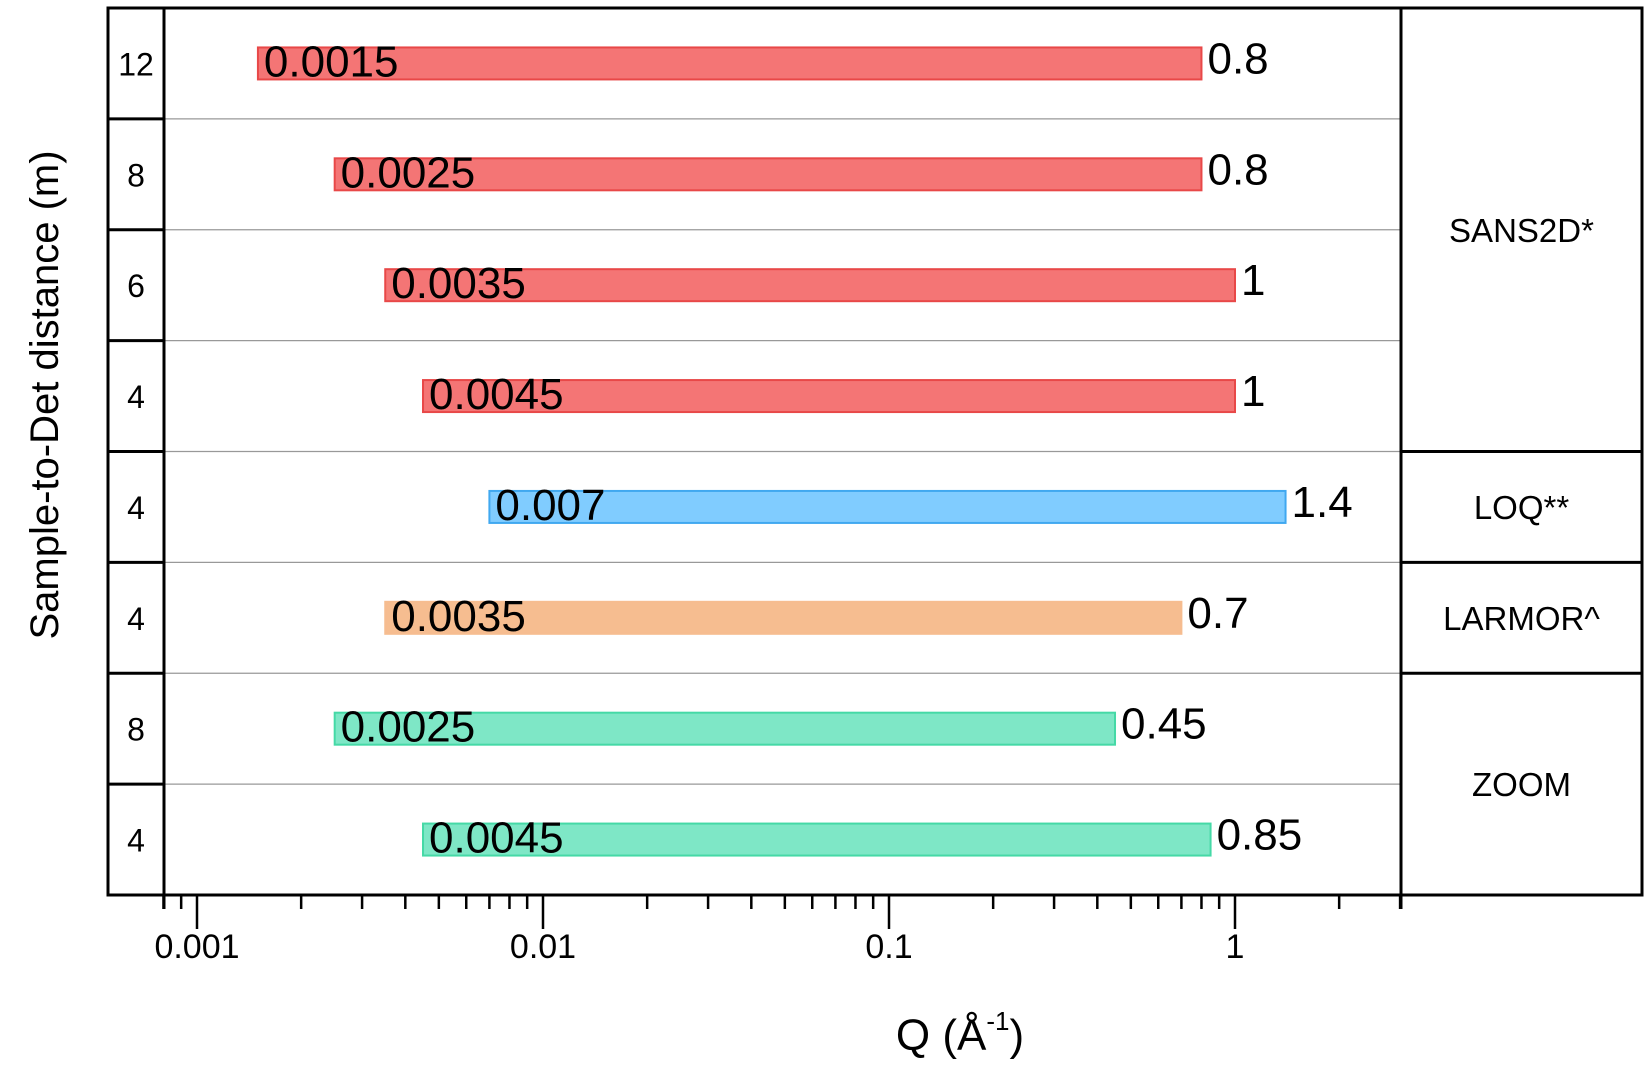  What do you see at coordinates (1217, 613) in the screenshot?
I see `qmax-label: 0.7` at bounding box center [1217, 613].